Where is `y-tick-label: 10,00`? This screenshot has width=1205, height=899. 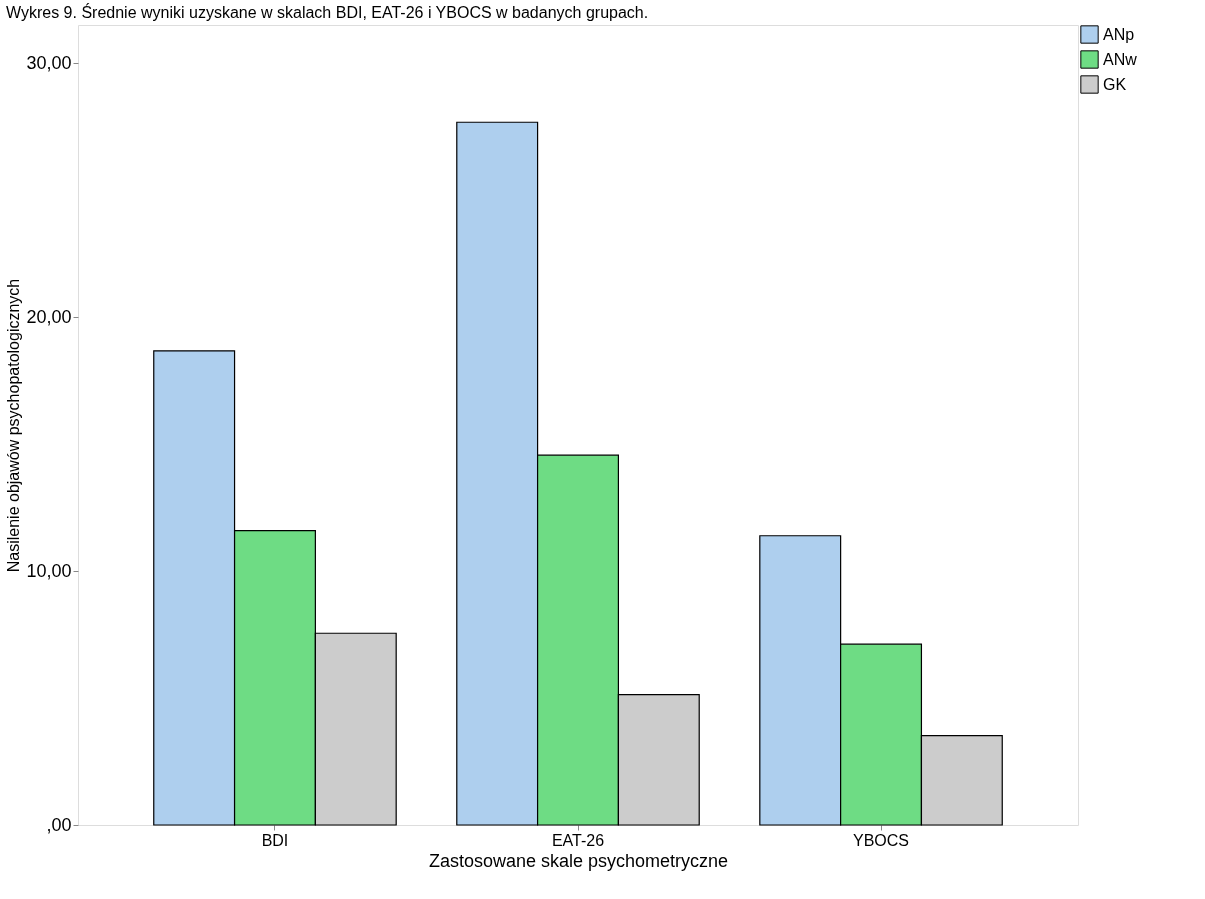
y-tick-label: 10,00 is located at coordinates (49, 570).